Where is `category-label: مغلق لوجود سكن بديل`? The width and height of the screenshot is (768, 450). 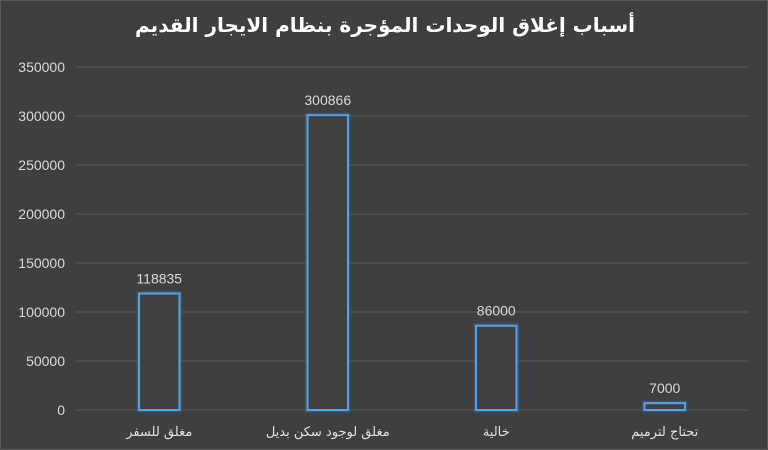
category-label: مغلق لوجود سكن بديل is located at coordinates (328, 432).